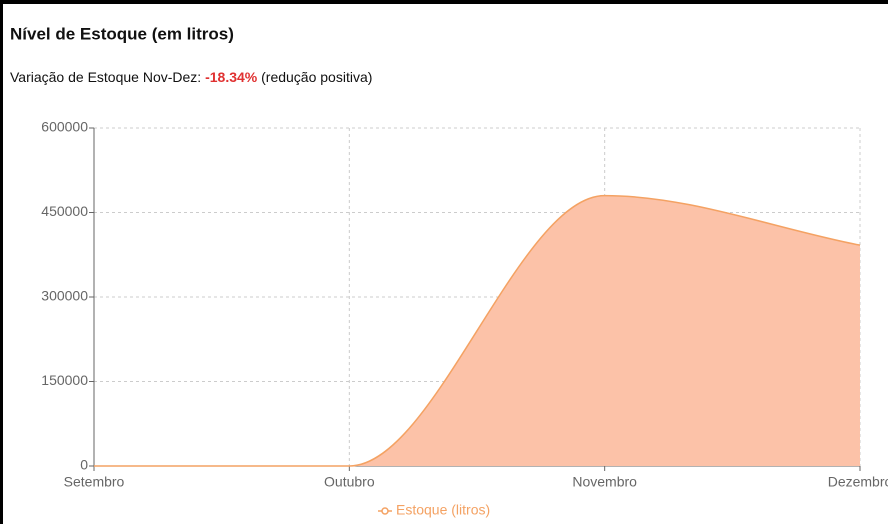 The height and width of the screenshot is (524, 888). I want to click on x-tick-label: Outubro, so click(349, 482).